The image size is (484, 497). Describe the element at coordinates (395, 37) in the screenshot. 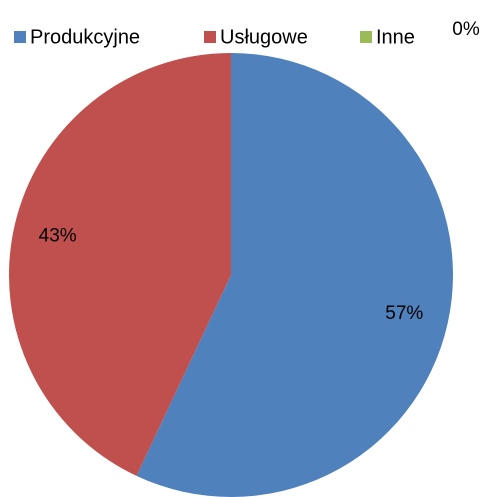

I see `legend-label: Inne` at that location.